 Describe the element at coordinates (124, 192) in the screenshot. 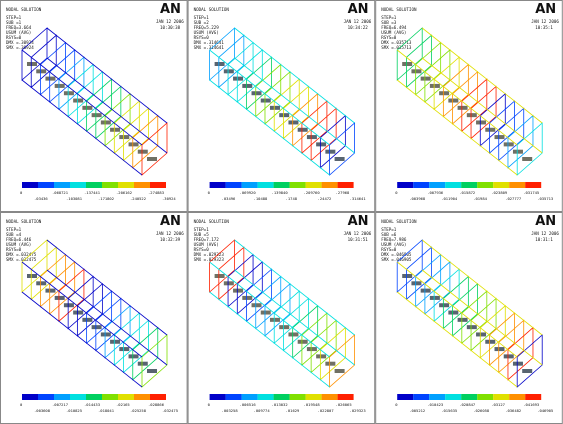

I see `legend-label: .206162` at that location.